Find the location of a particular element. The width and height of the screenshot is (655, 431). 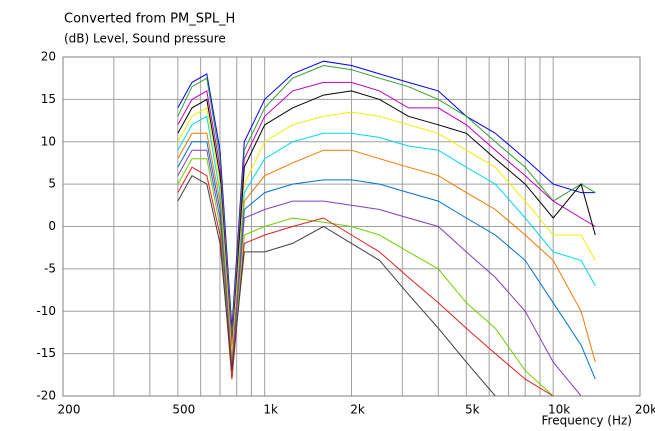

x-tick-label: 200 is located at coordinates (69, 410).